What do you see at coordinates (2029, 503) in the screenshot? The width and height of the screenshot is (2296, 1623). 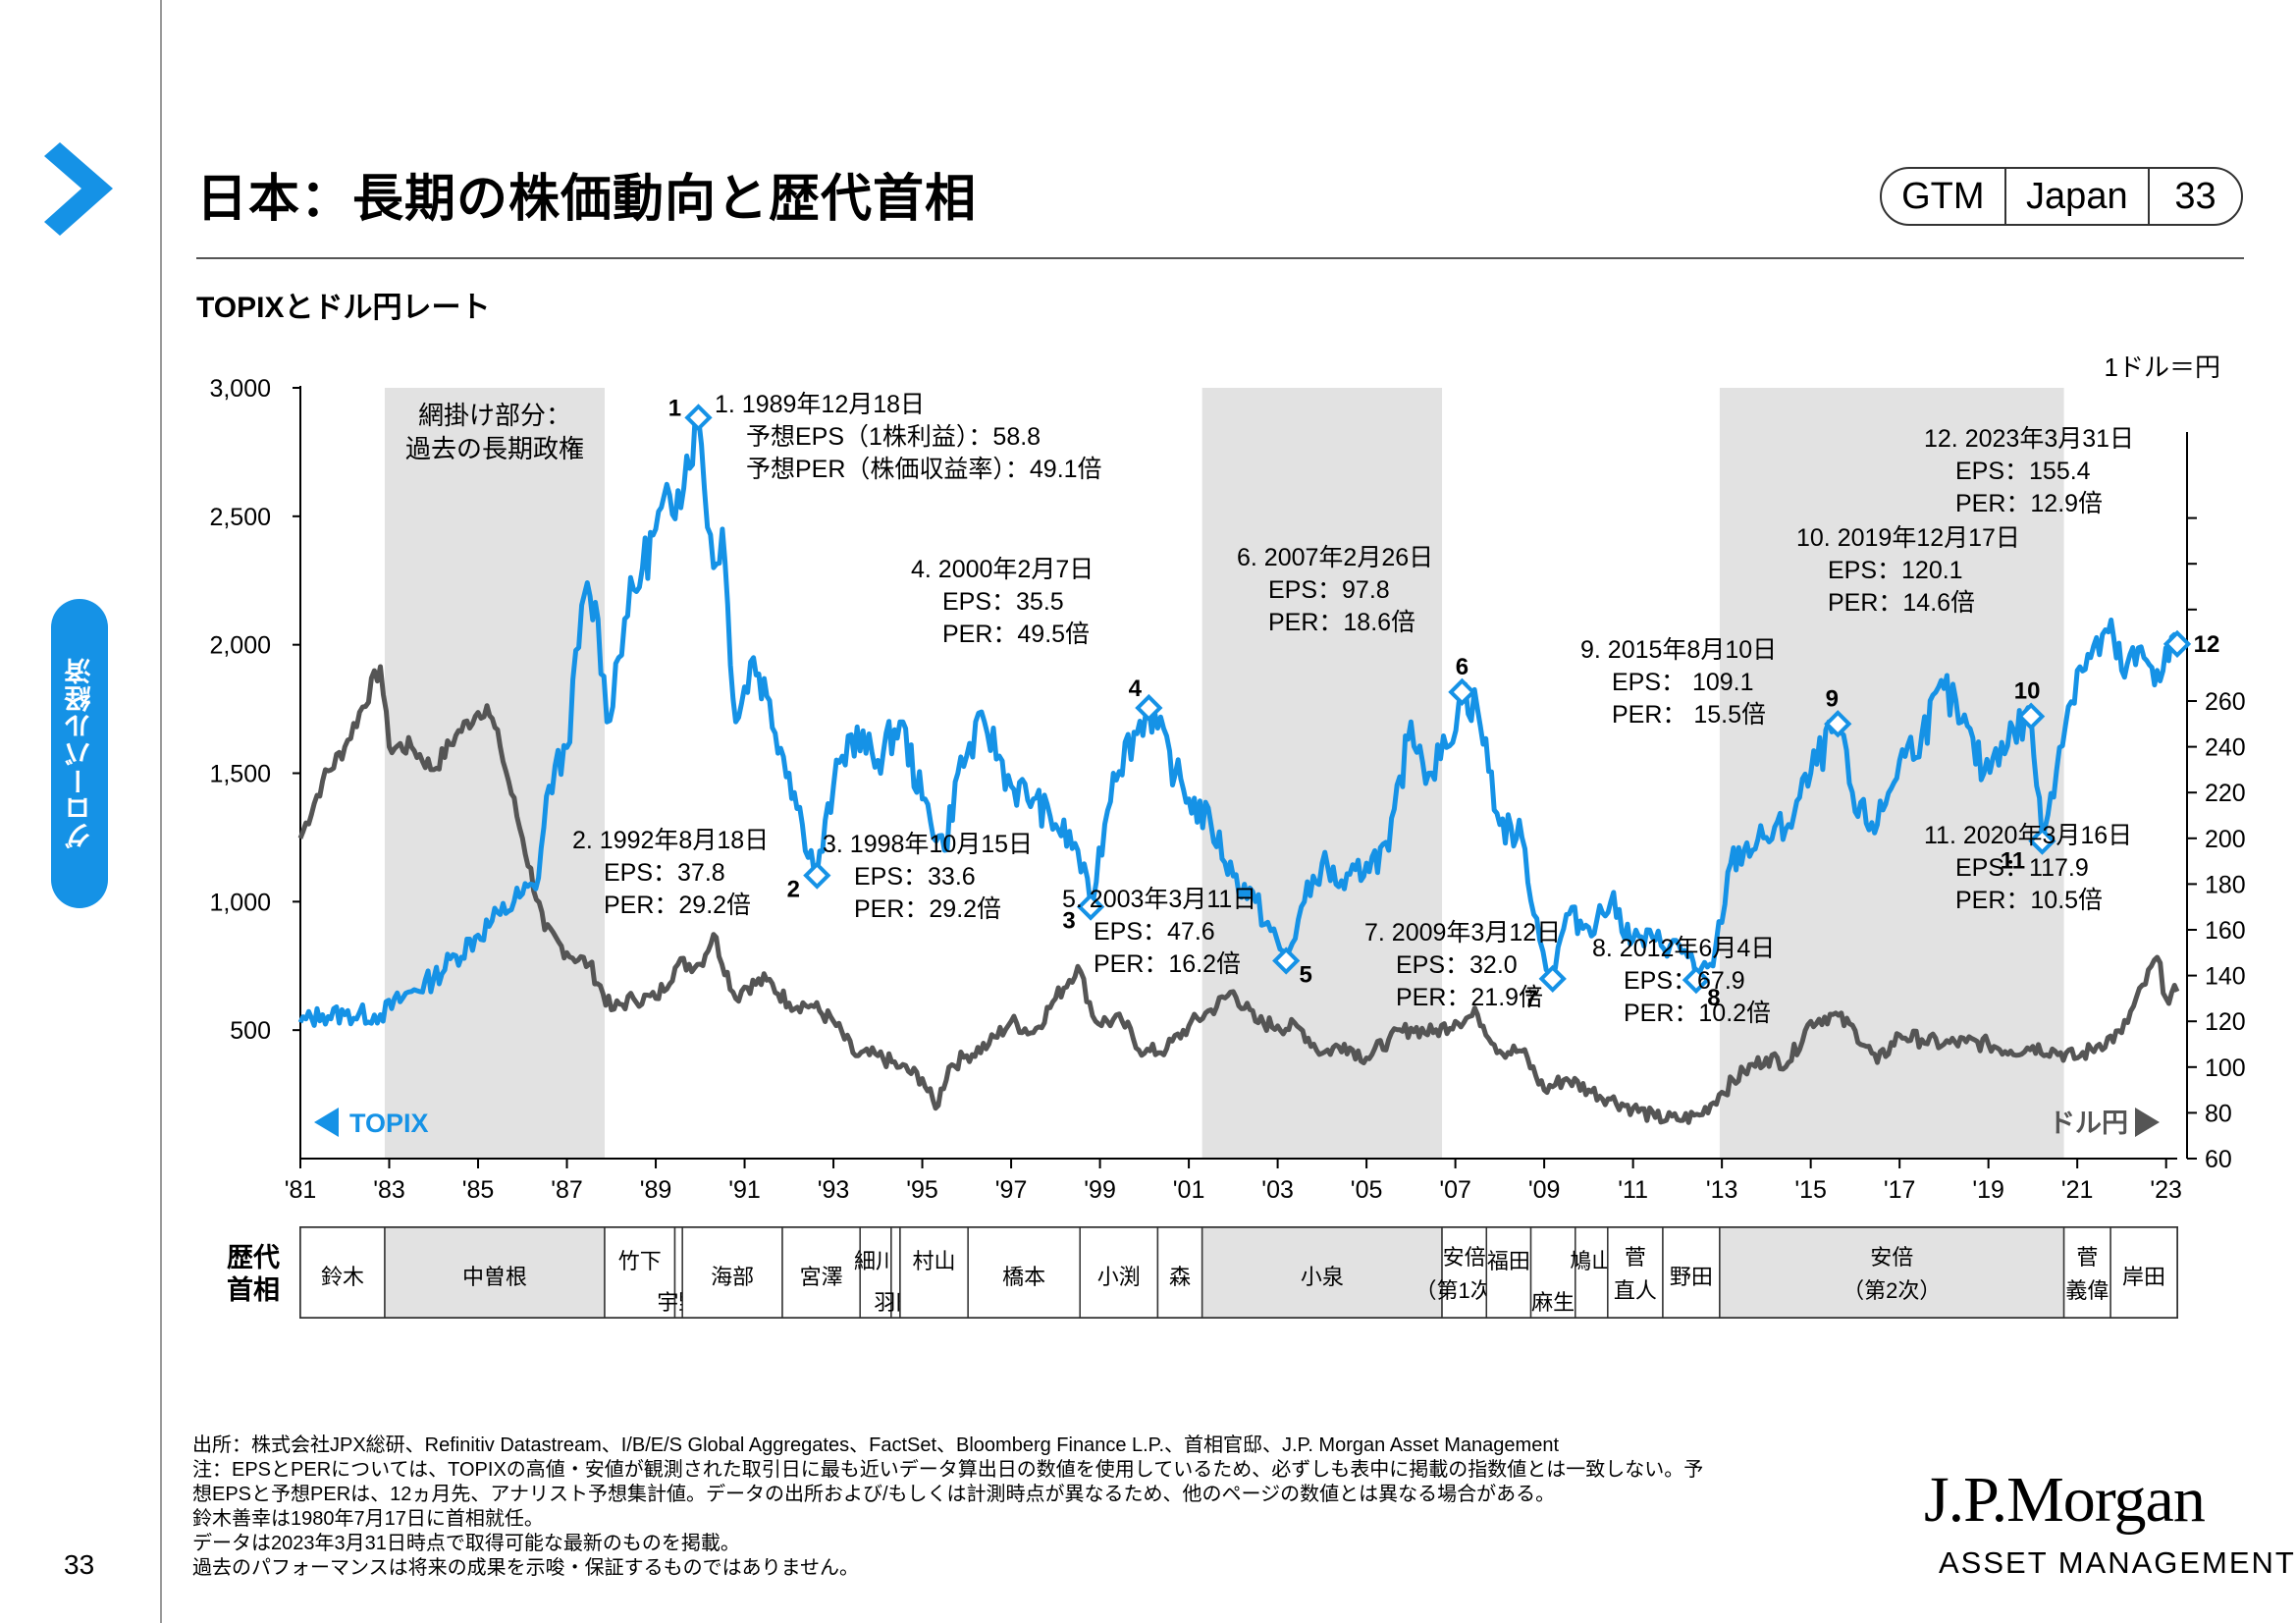 I see `marker-annotation: PER：12.9倍` at bounding box center [2029, 503].